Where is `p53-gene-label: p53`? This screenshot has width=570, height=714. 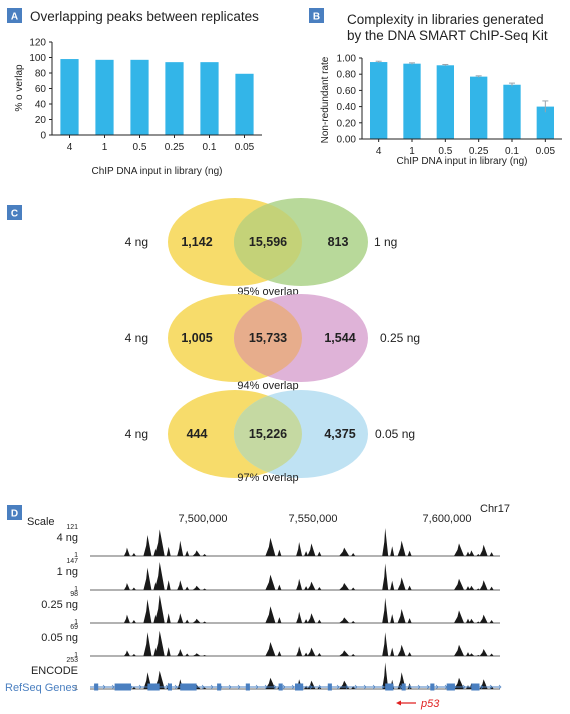
p53-gene-label: p53 is located at coordinates (430, 704).